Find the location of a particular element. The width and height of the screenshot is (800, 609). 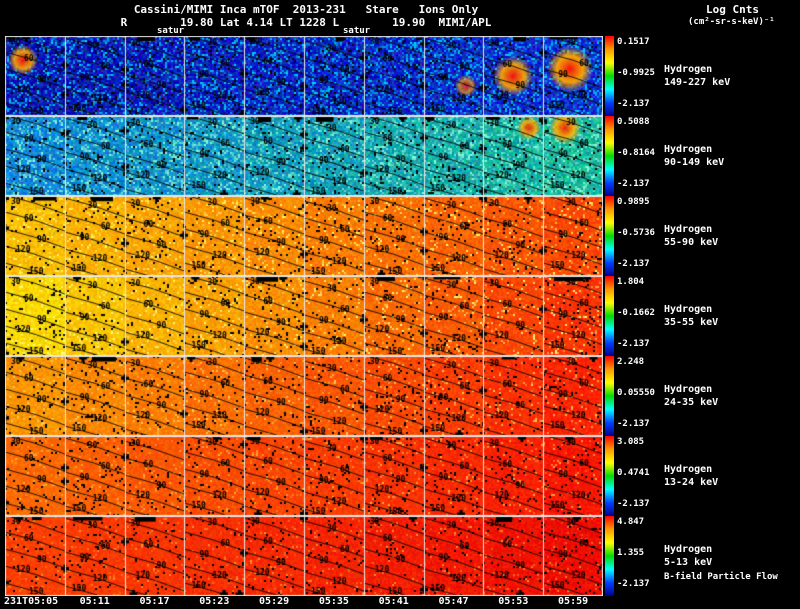

time-label: 05:35 is located at coordinates (333, 601).